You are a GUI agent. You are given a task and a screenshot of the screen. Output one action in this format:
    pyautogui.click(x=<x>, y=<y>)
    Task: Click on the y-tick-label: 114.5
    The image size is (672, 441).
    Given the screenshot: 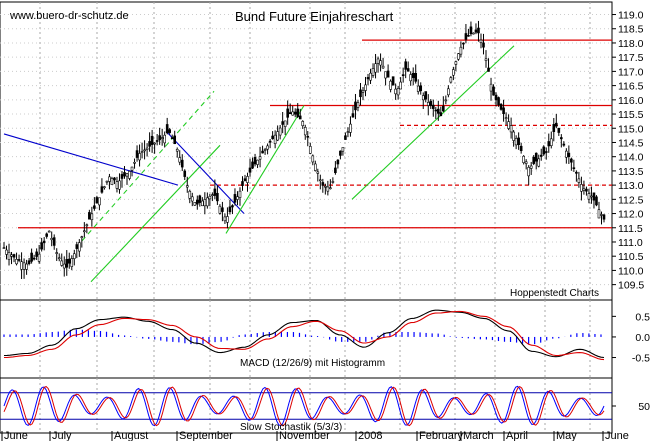 What is the action you would take?
    pyautogui.click(x=631, y=143)
    